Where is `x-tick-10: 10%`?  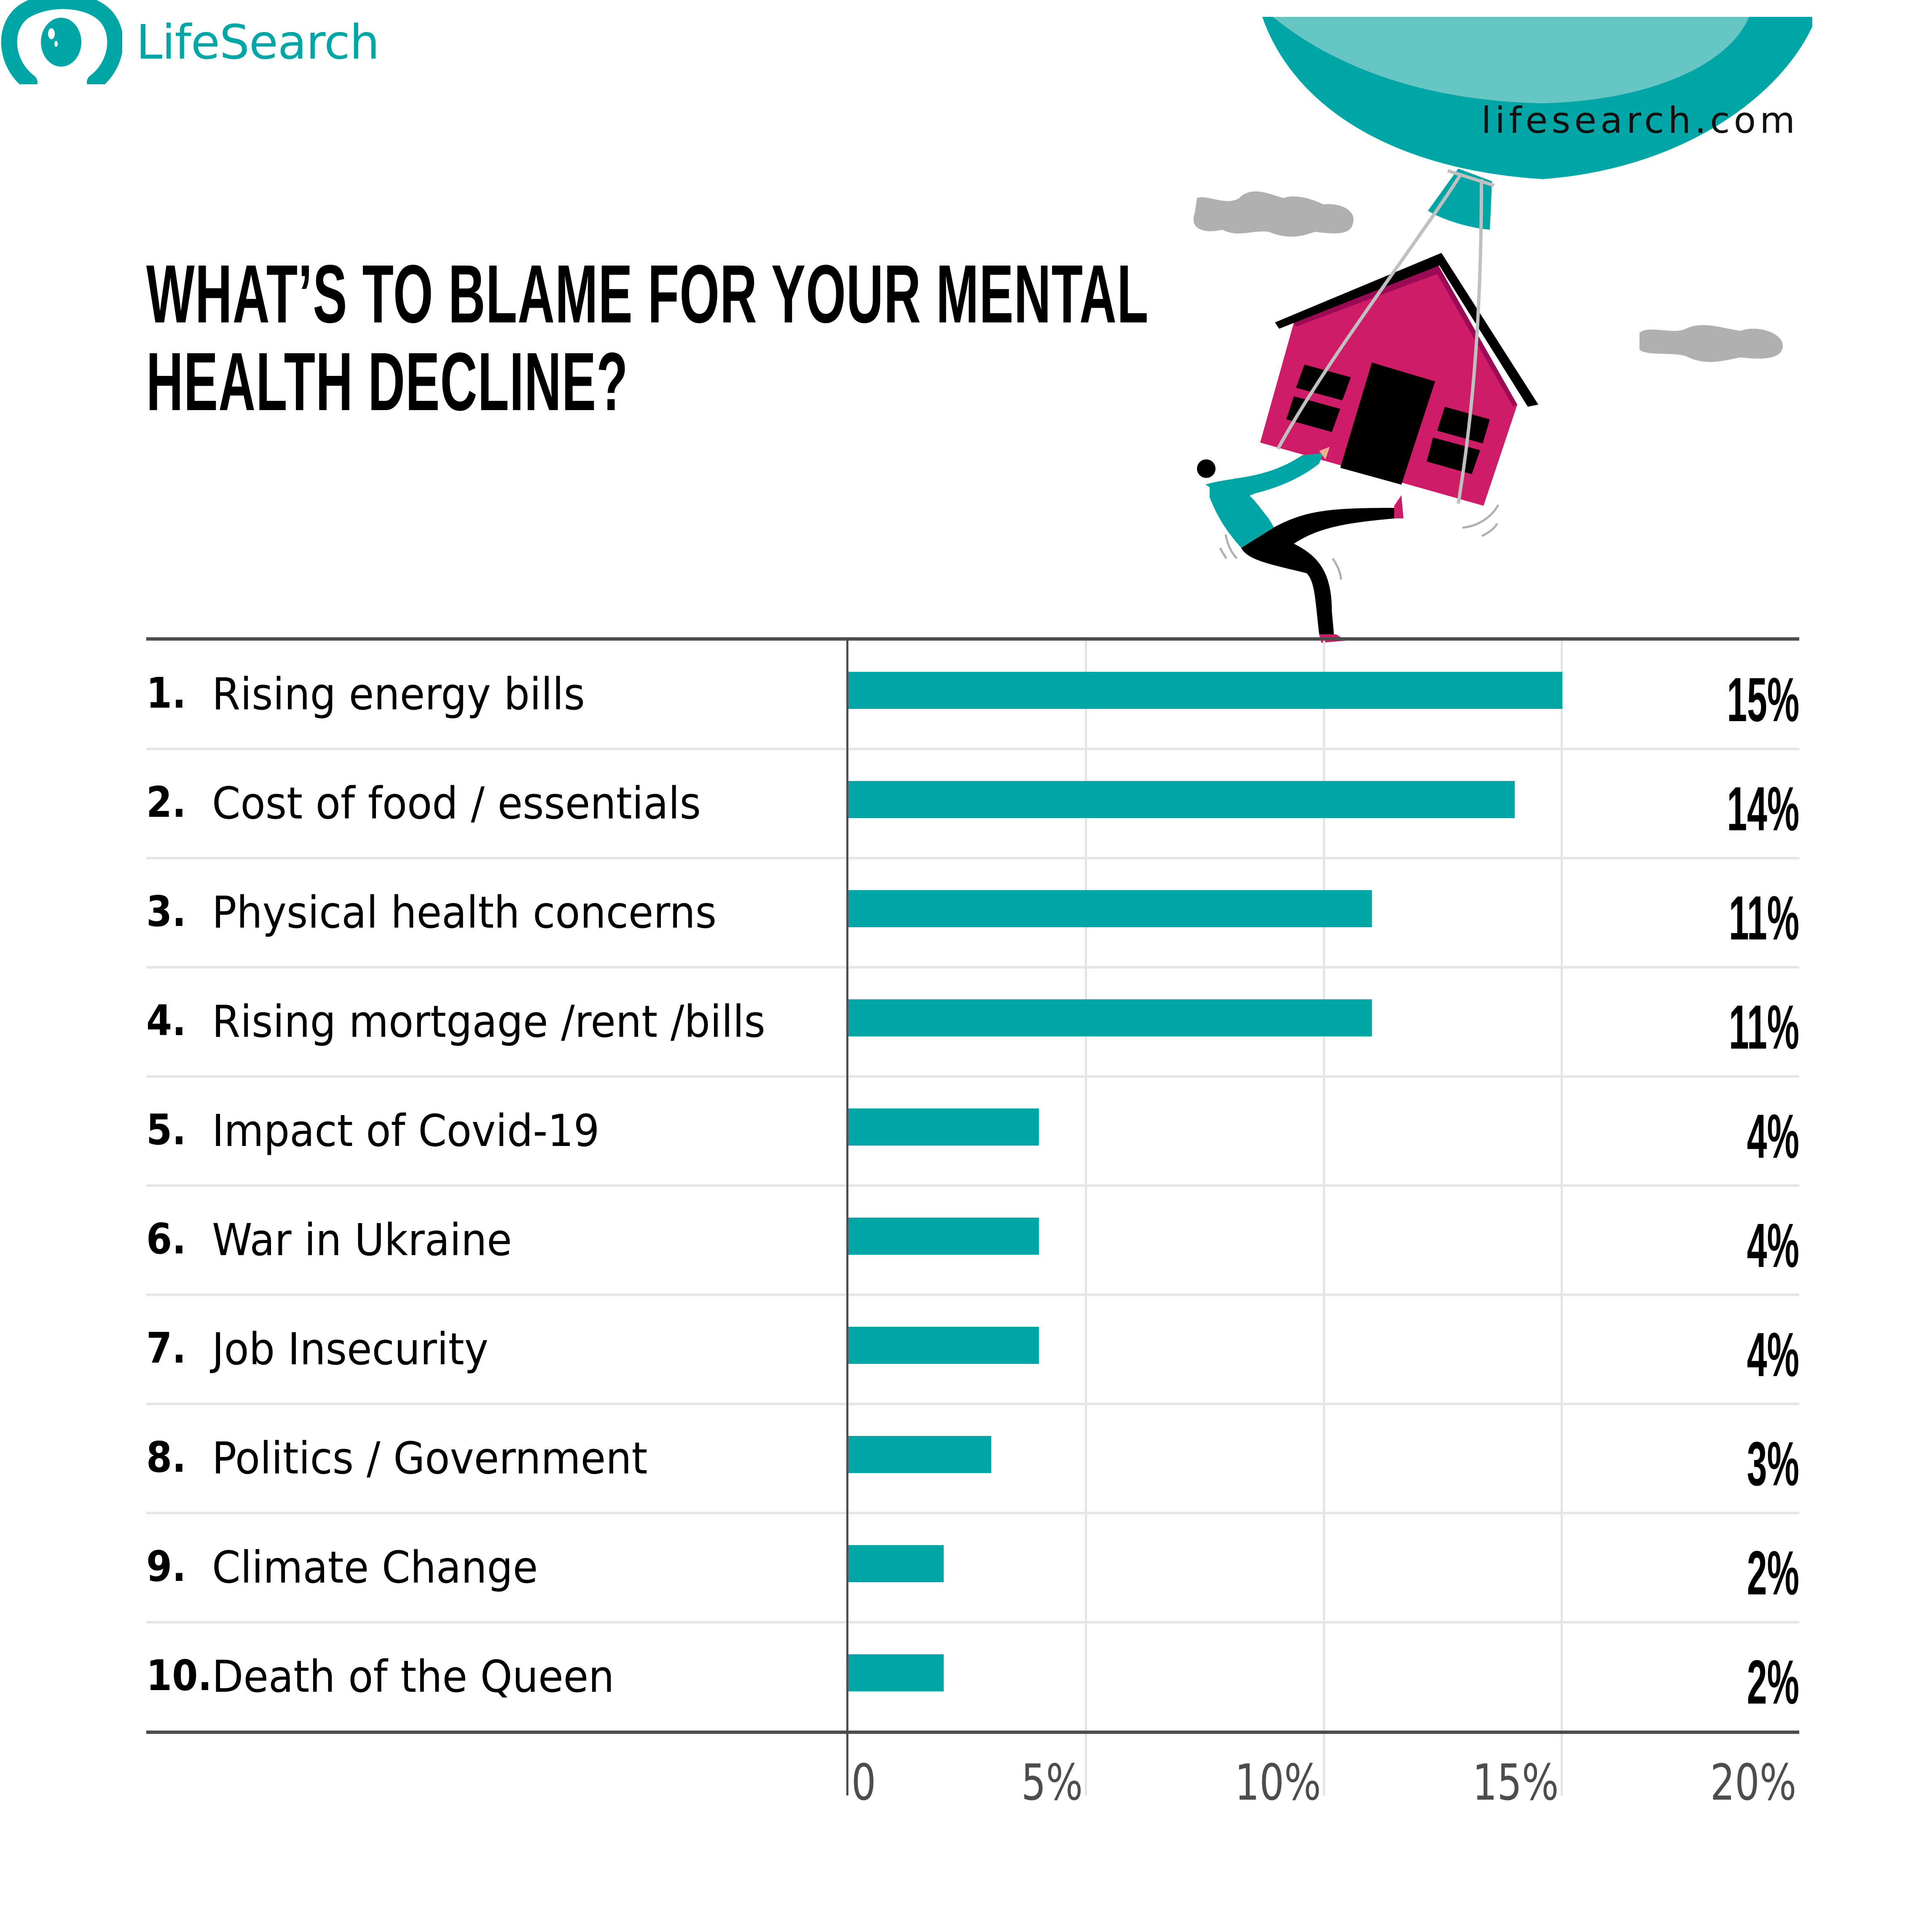
x-tick-10: 10% is located at coordinates (1277, 1782).